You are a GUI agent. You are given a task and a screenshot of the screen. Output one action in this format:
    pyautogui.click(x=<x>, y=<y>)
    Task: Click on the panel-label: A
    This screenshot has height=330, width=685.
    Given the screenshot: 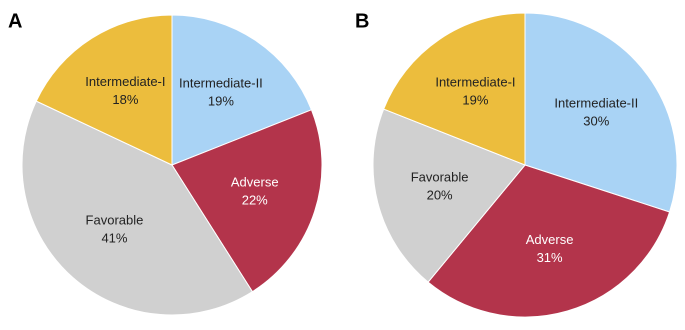 What is the action you would take?
    pyautogui.click(x=15, y=21)
    